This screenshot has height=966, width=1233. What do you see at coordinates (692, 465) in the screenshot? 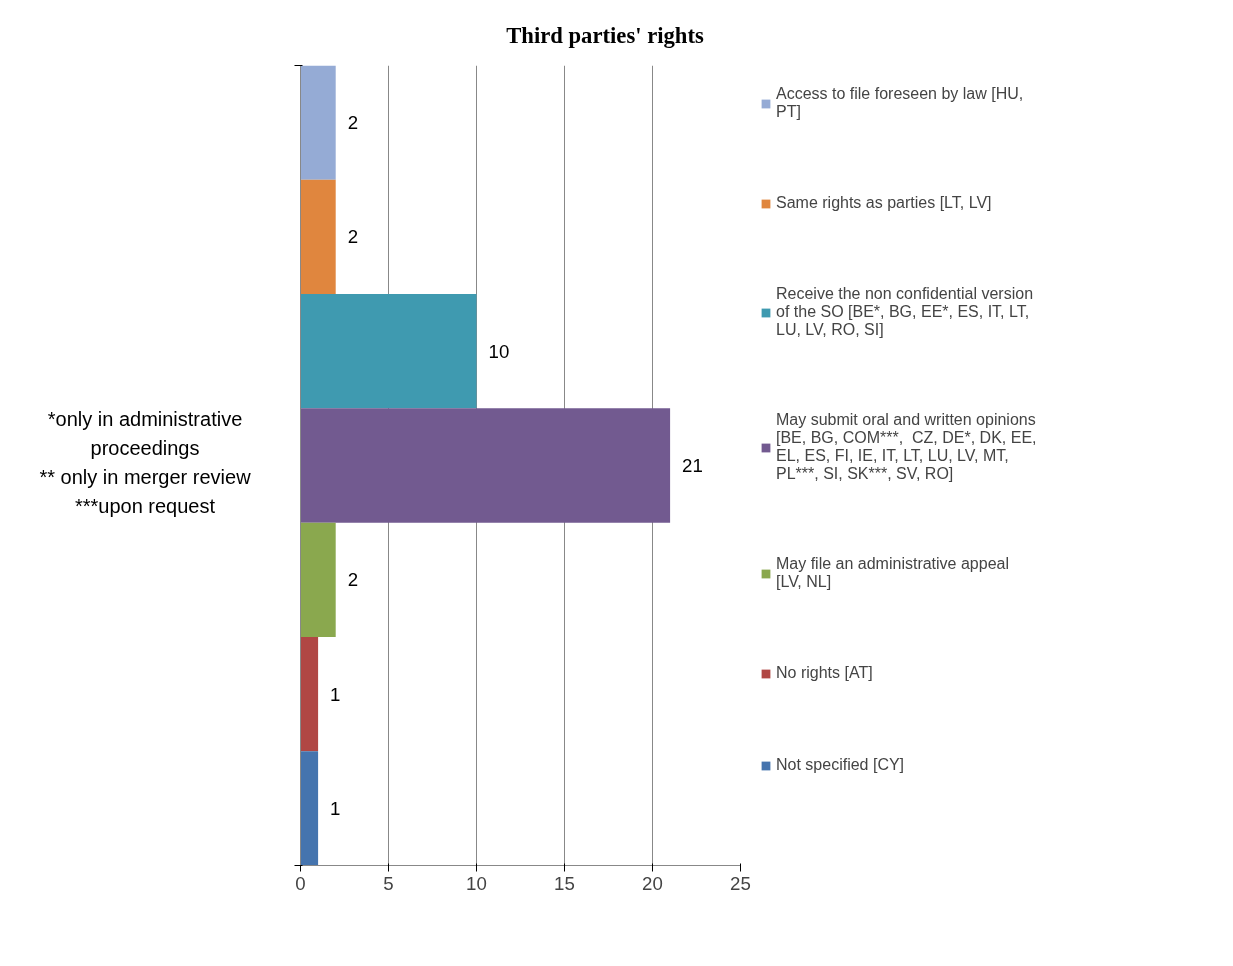
I see `data-label: 21` at bounding box center [692, 465].